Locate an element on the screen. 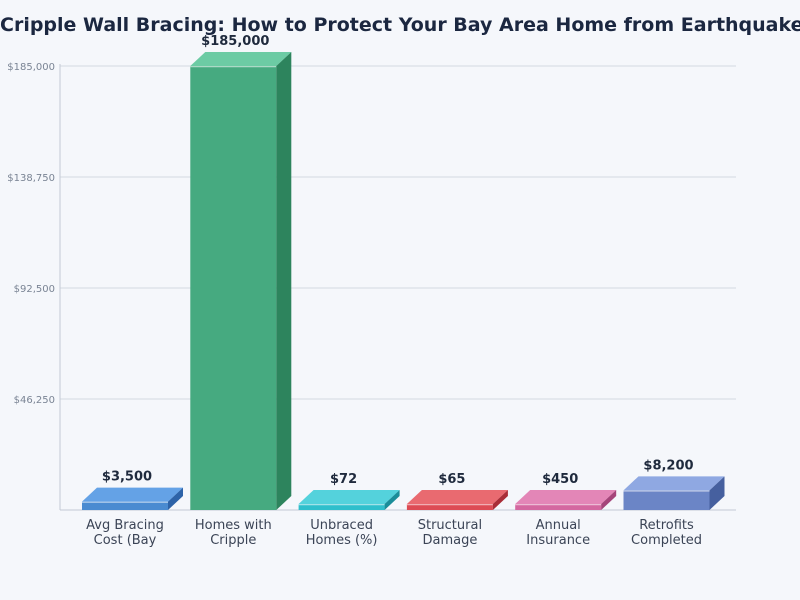  x-tick-label: Retrofits Completed is located at coordinates (666, 533).